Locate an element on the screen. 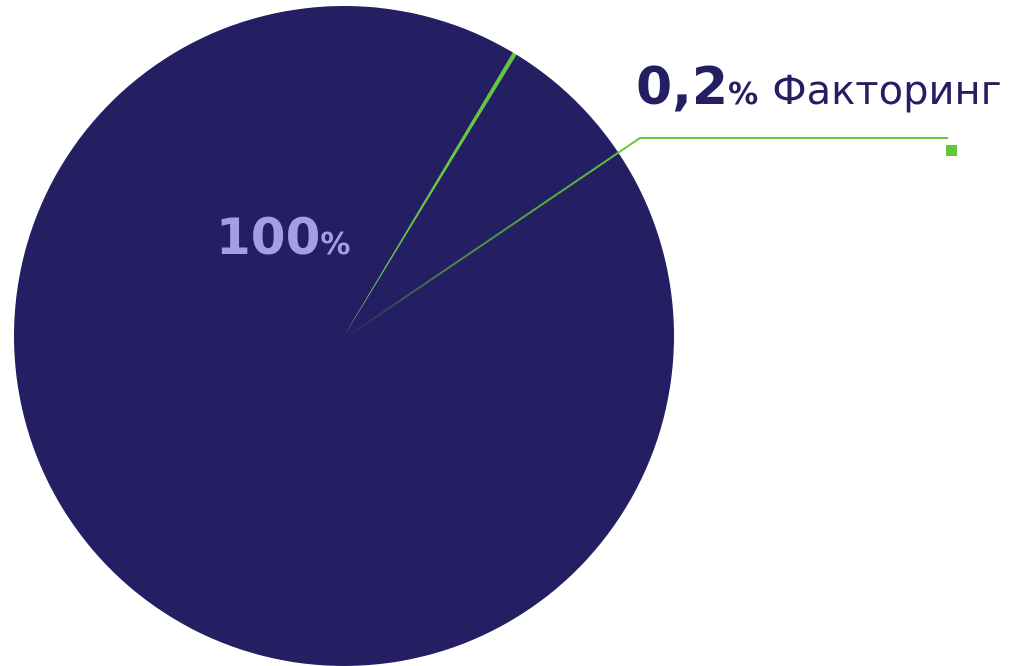 This screenshot has width=1022, height=666. callout-label: 0,2% Факторинг is located at coordinates (819, 87).